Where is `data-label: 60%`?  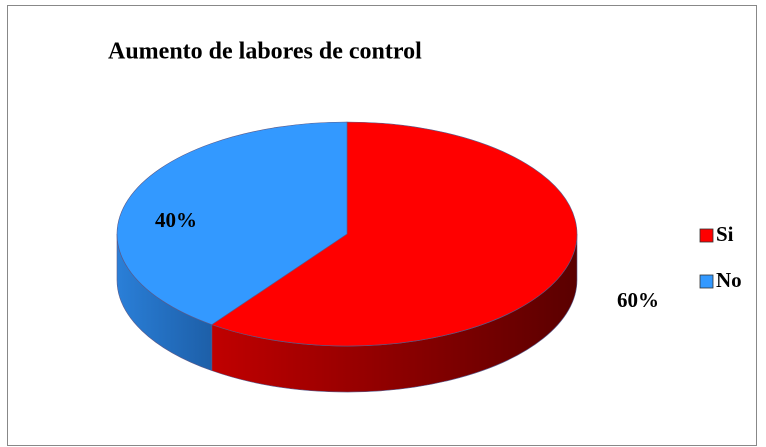
data-label: 60% is located at coordinates (638, 300).